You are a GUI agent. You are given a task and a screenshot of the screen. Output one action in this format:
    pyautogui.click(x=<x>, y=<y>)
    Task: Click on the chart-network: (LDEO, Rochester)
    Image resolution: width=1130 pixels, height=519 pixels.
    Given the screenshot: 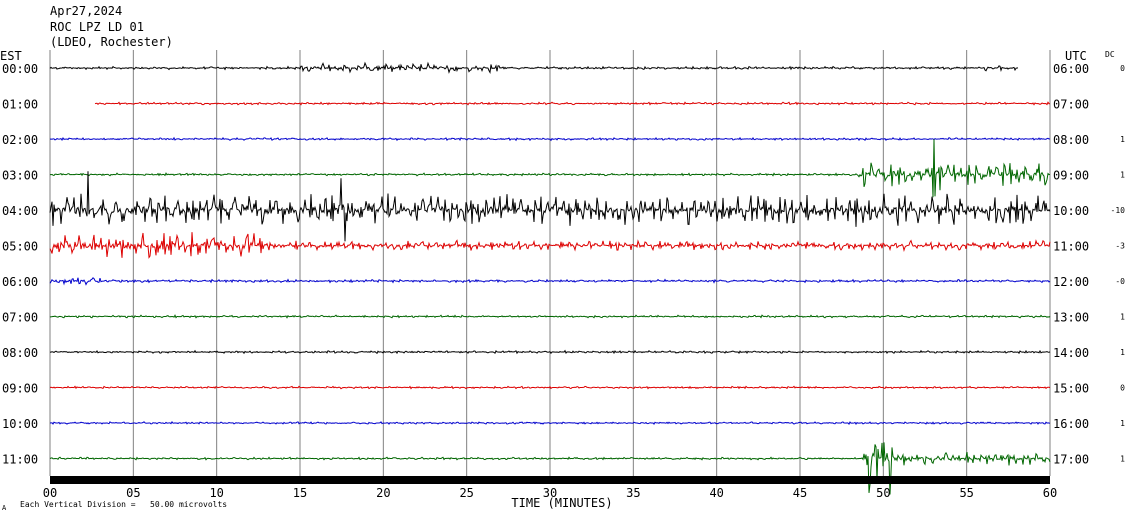 What is the action you would take?
    pyautogui.click(x=111, y=42)
    